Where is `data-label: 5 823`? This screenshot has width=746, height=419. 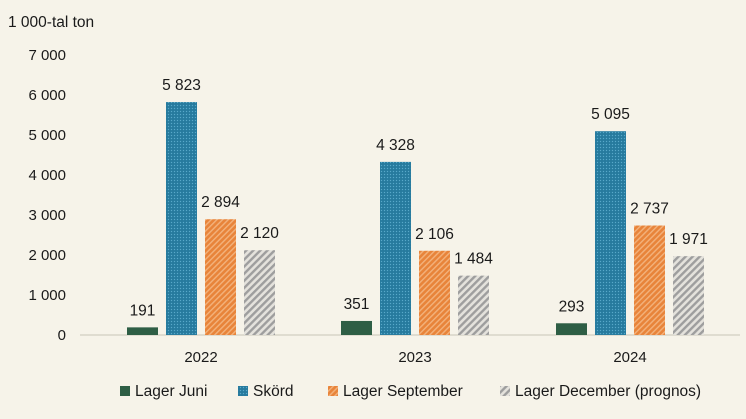 data-label: 5 823 is located at coordinates (181, 85).